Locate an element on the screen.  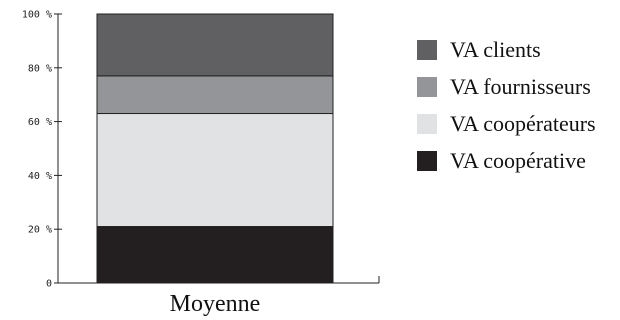
y-tick-label-60: 60 % is located at coordinates (40, 122).